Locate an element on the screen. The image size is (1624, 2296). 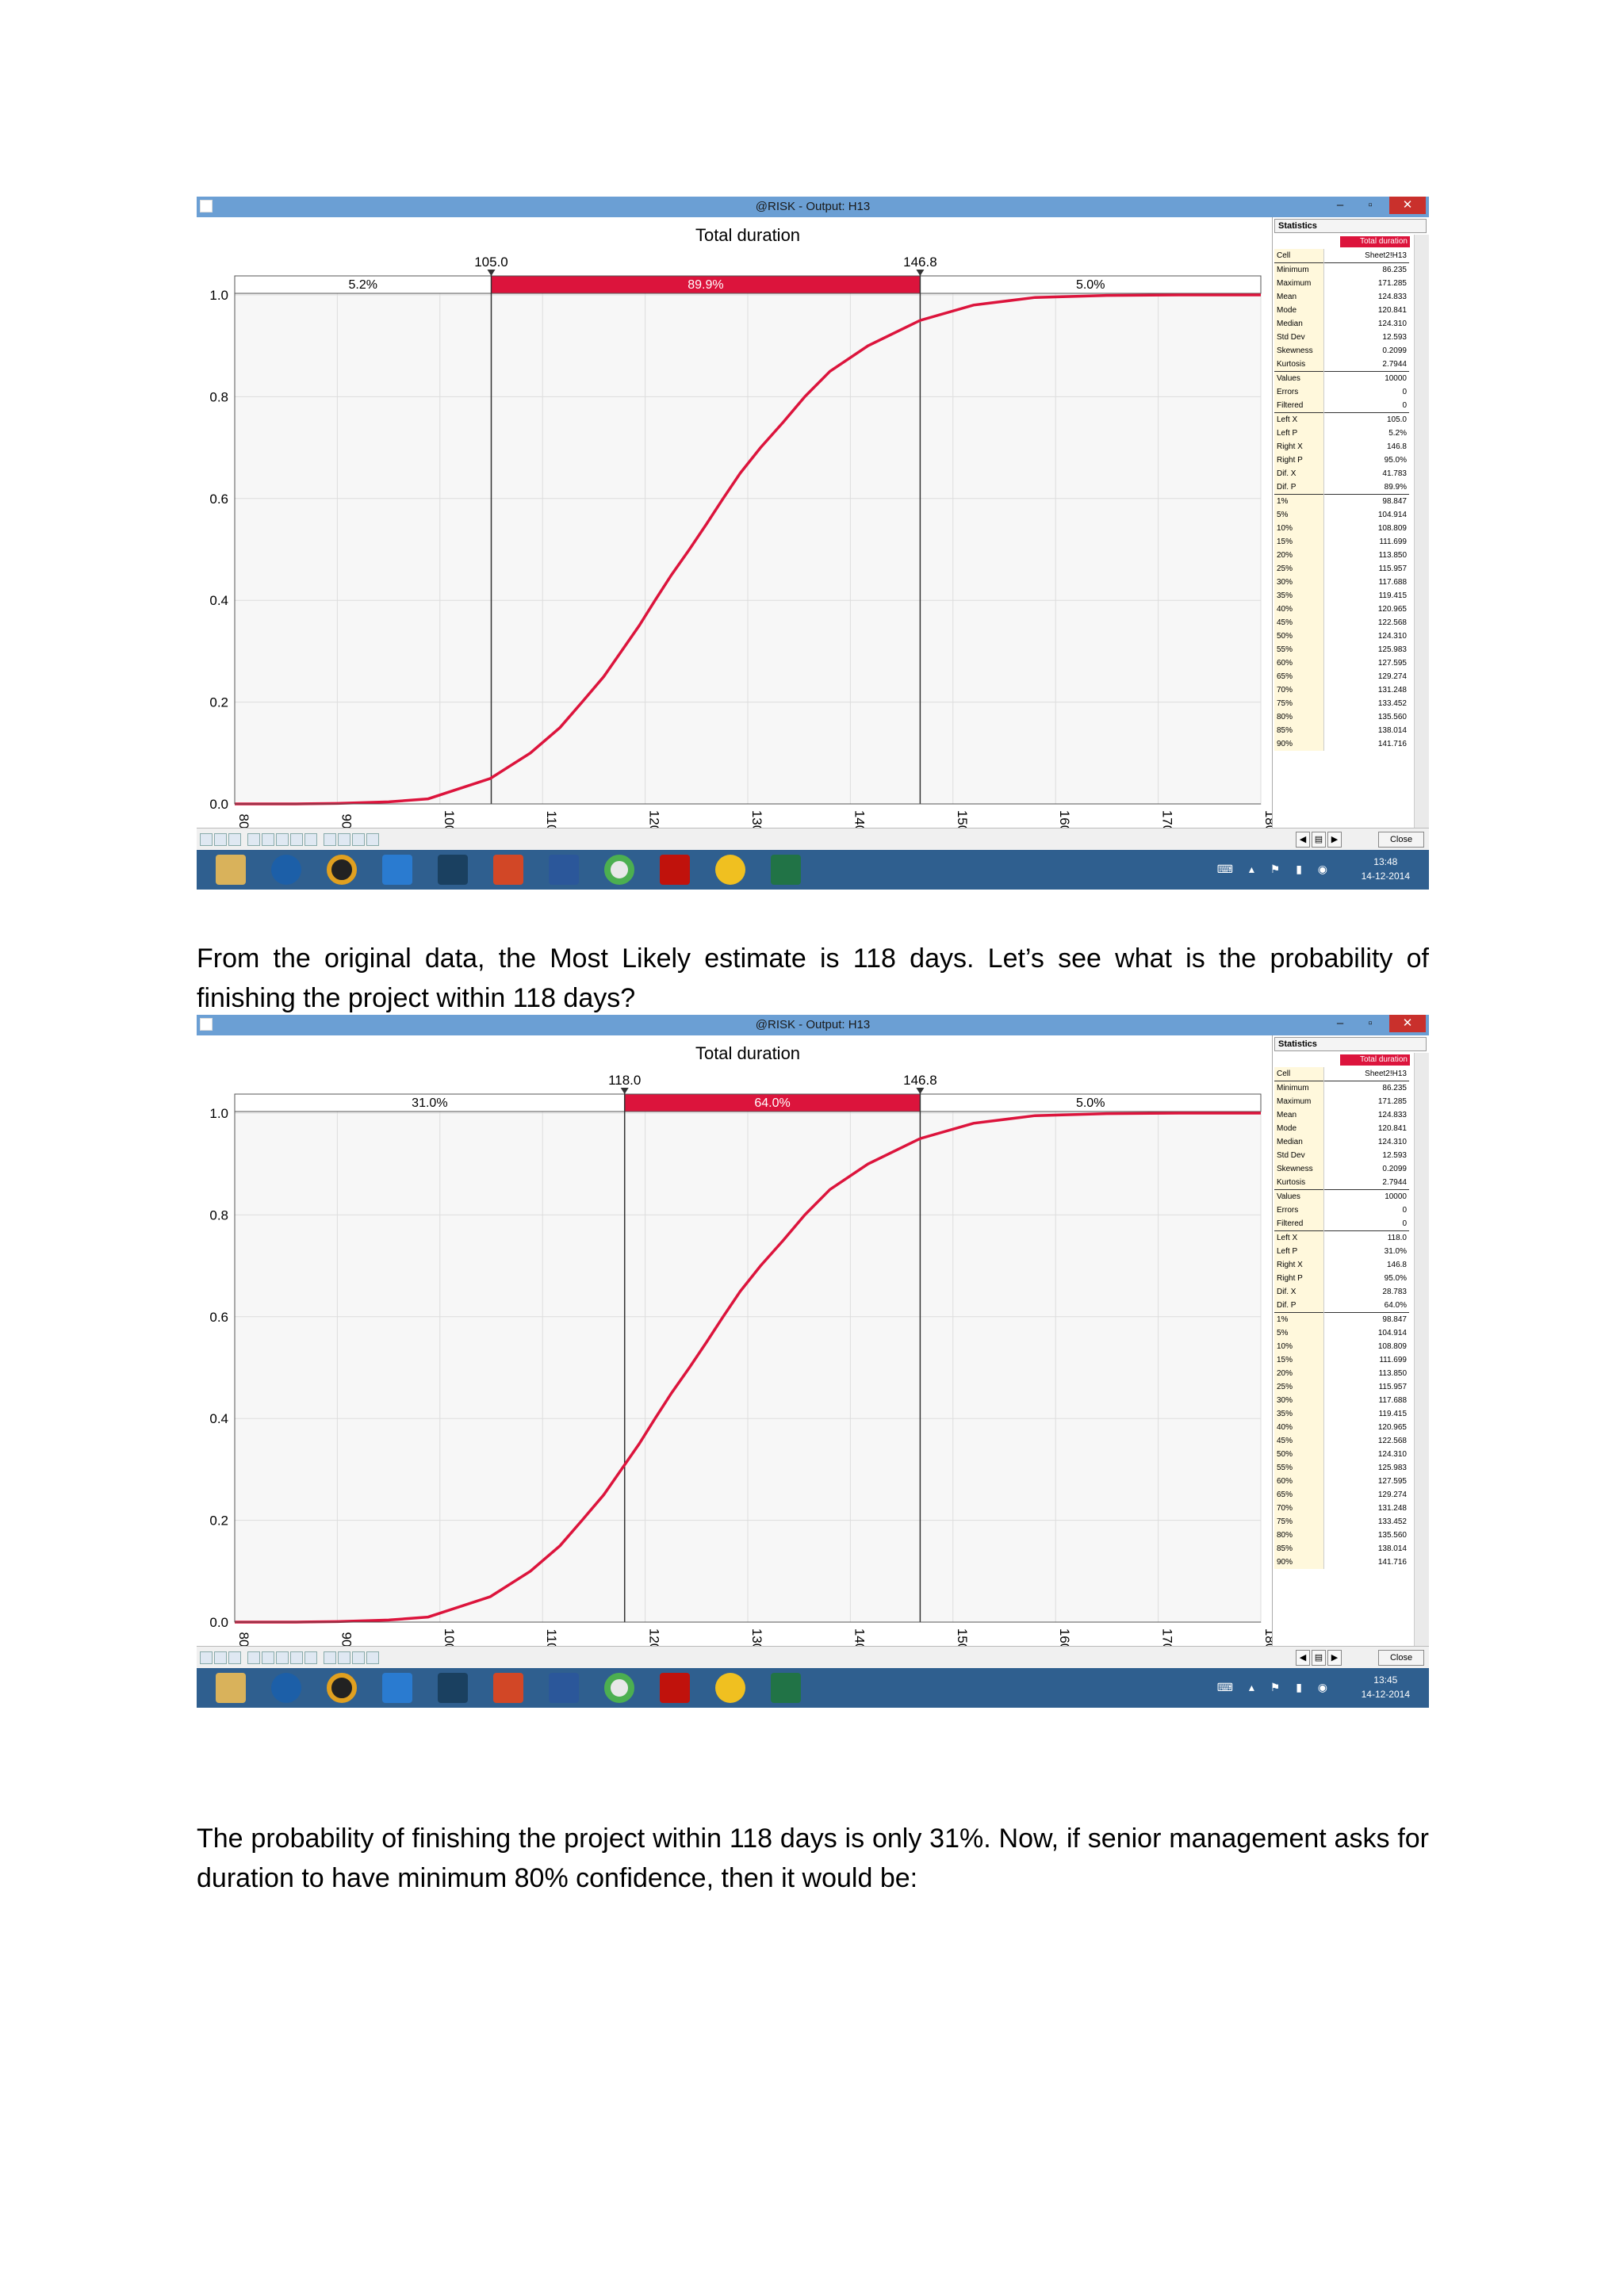
taskbar-clock: 13:48 14-12-2014 is located at coordinates (1386, 869).